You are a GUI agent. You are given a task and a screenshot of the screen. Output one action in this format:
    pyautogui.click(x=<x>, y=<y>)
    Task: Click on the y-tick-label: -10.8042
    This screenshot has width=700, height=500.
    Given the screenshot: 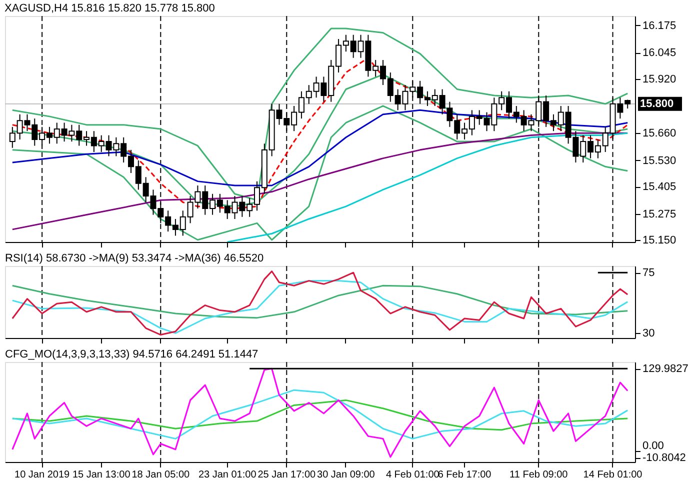 What is the action you would take?
    pyautogui.click(x=664, y=458)
    